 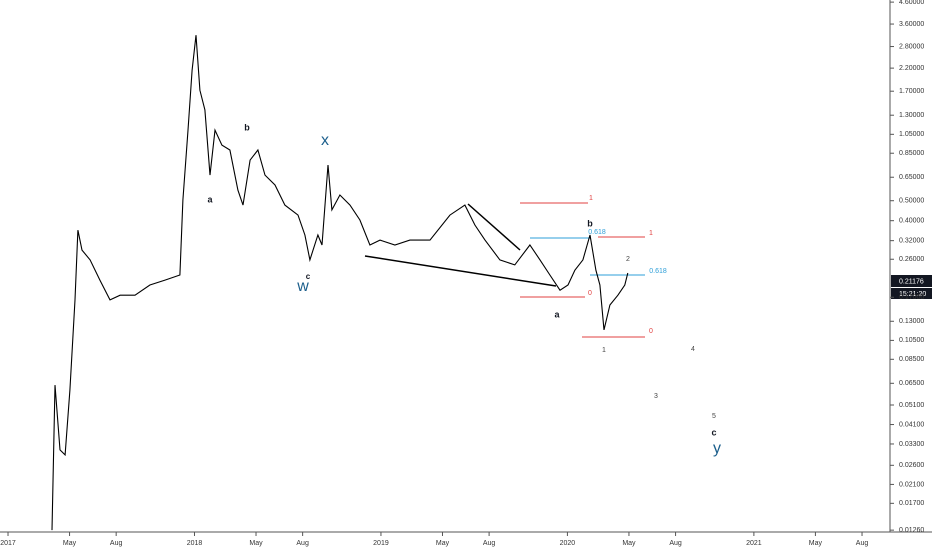 I want to click on countdown-box, so click(x=911, y=293).